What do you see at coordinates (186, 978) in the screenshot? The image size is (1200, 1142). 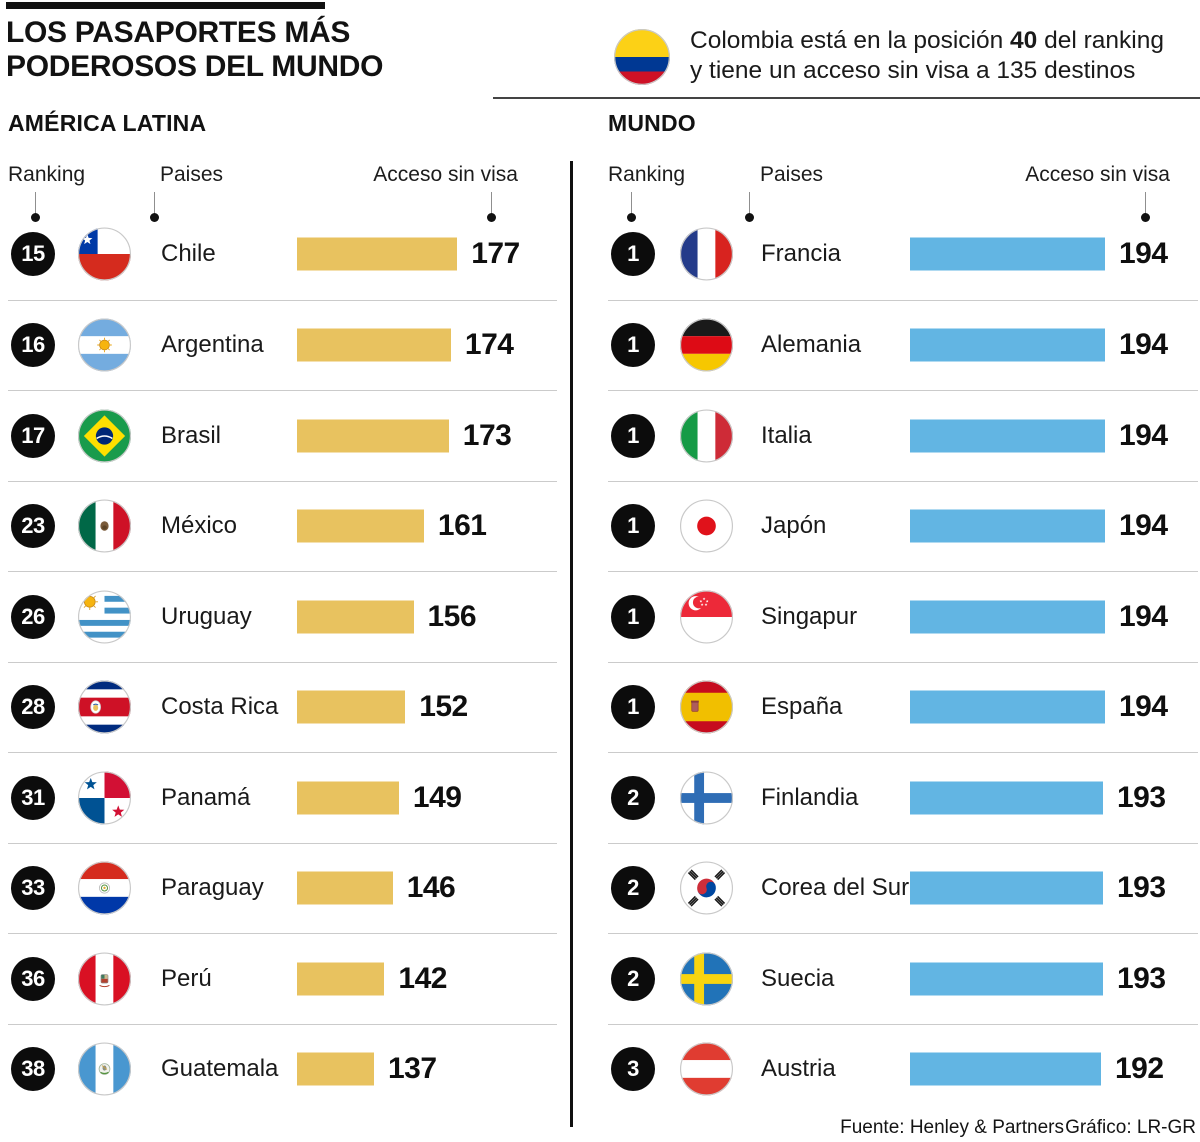 I see `country-label: Perú` at bounding box center [186, 978].